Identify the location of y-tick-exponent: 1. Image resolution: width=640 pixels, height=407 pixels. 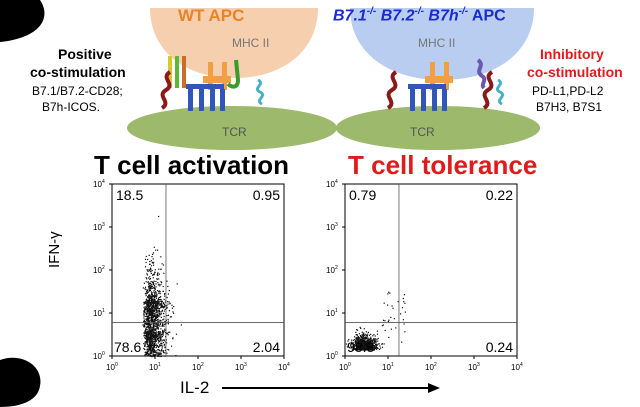
(103, 311).